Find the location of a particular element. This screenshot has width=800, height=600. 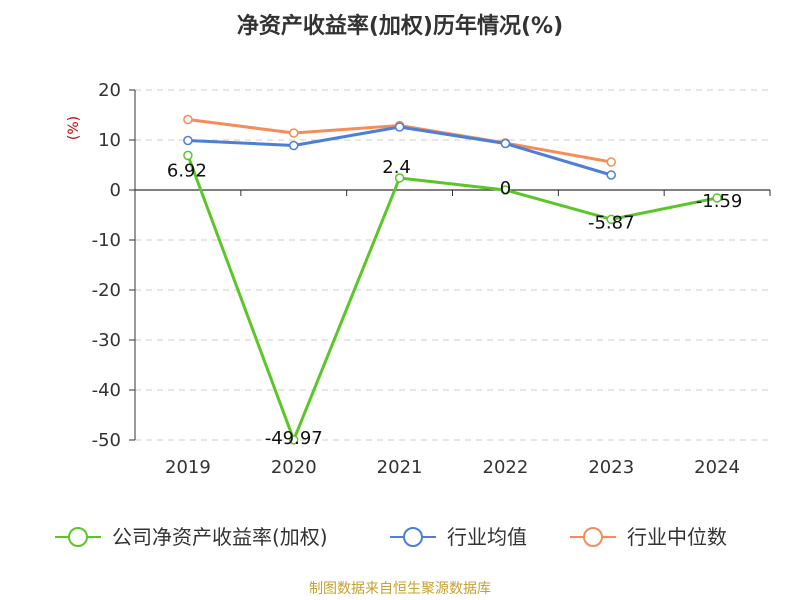

x-tick-label: 2022 is located at coordinates (506, 467).